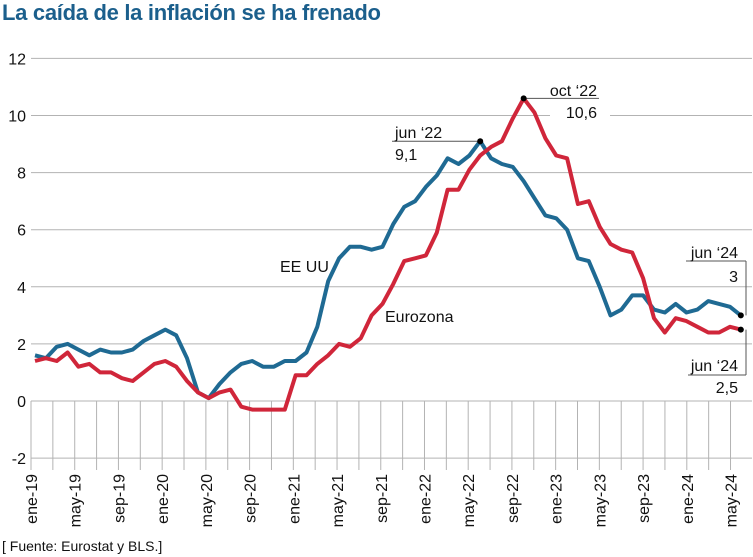 The image size is (753, 557). I want to click on y-tick-label: 4, so click(21, 288).